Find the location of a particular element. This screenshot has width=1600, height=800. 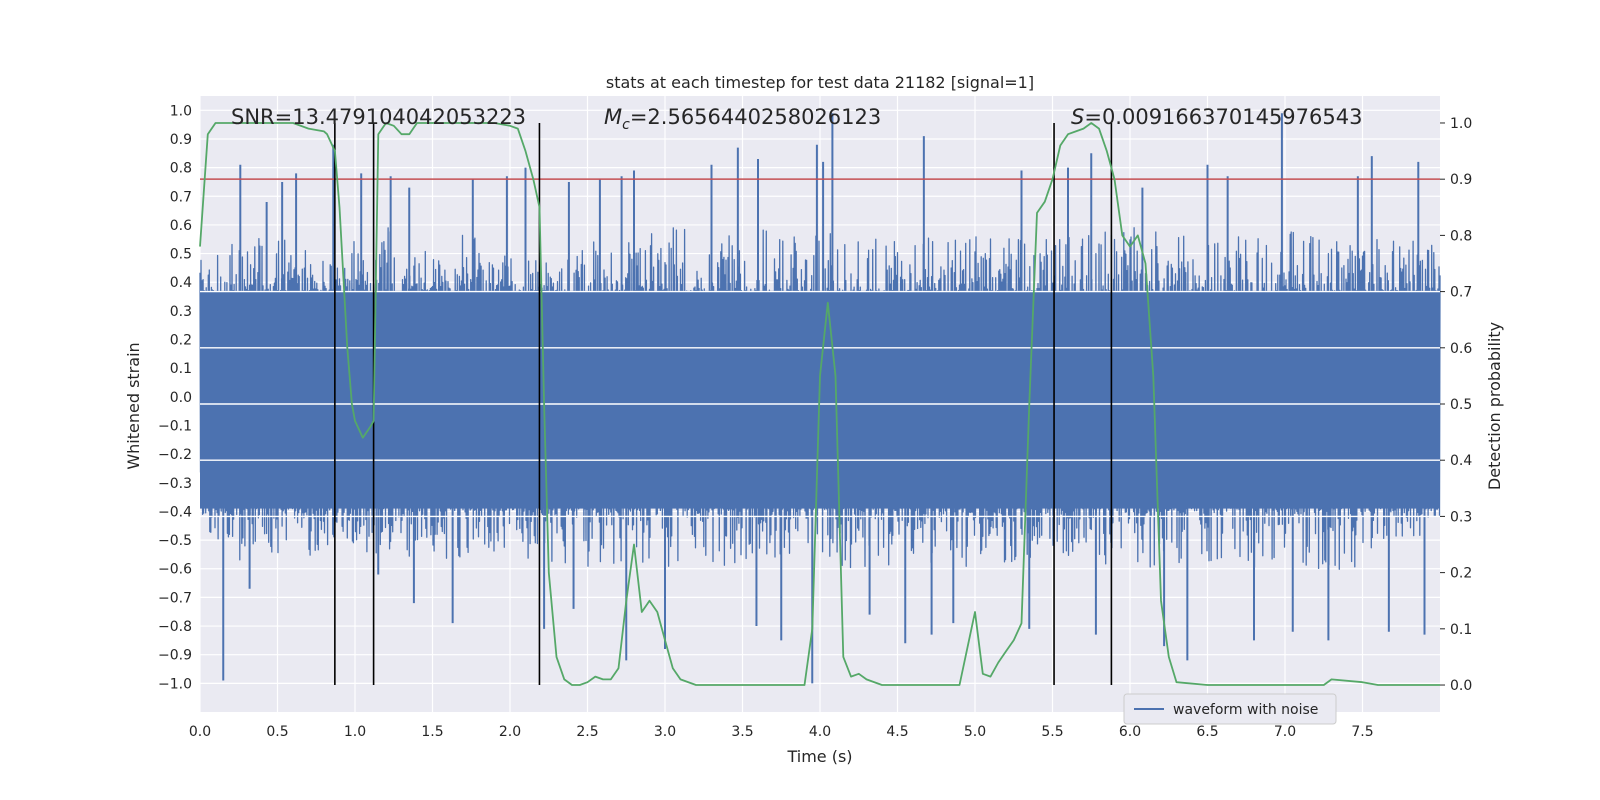

x-tick-label: 1.0 is located at coordinates (355, 732).